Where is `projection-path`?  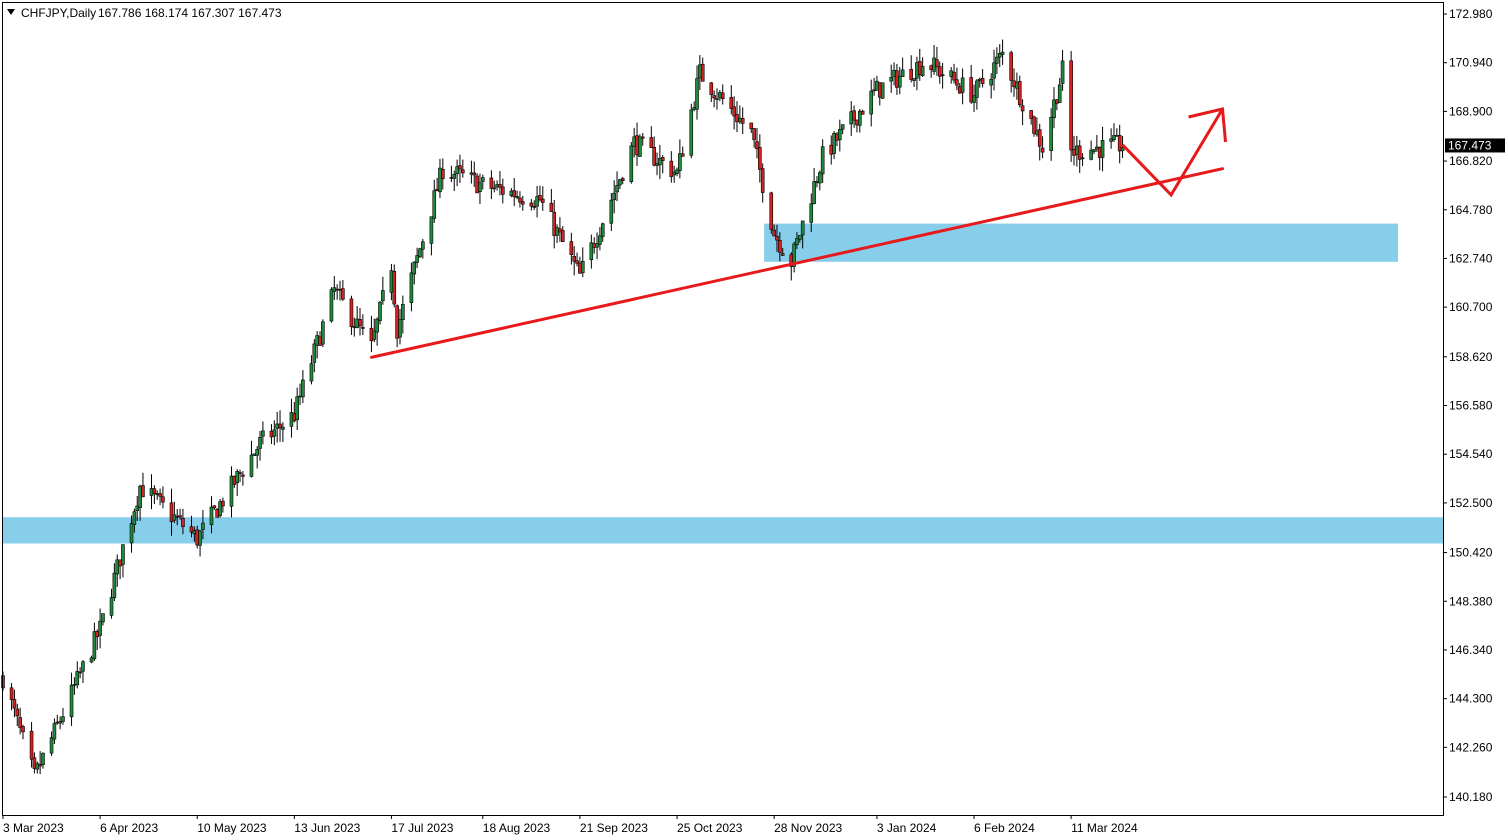 projection-path is located at coordinates (1172, 153).